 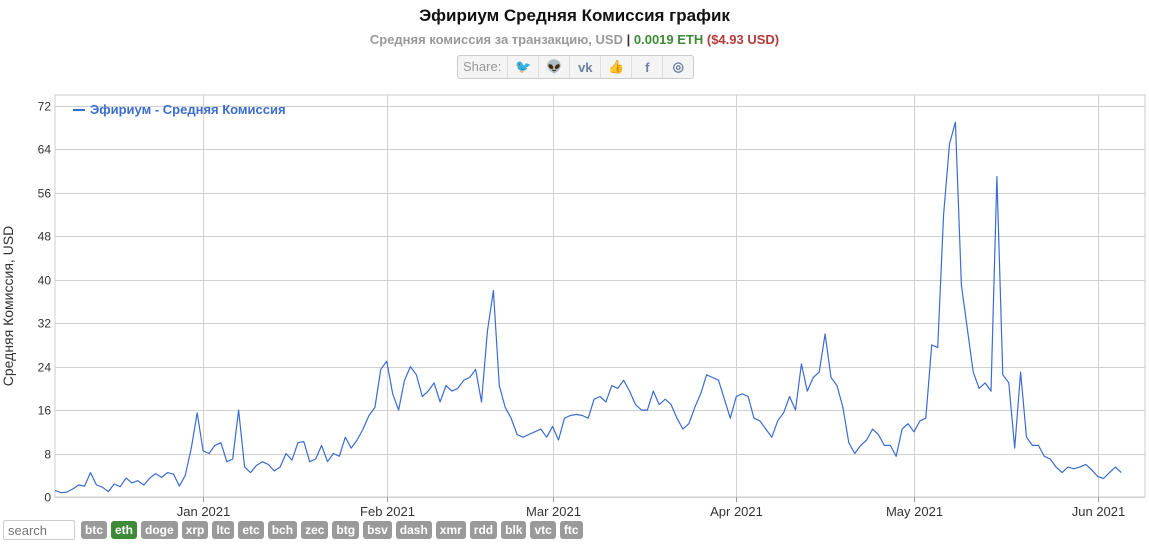 What do you see at coordinates (574, 15) in the screenshot?
I see `page-title: Эфириум Средняя Комиссия график` at bounding box center [574, 15].